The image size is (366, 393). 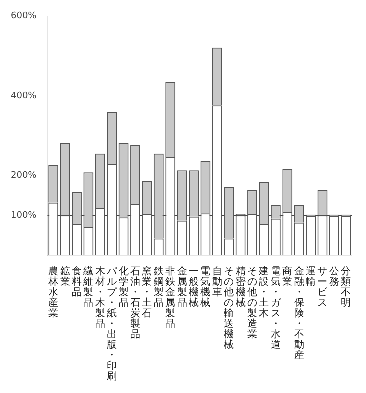 I want to click on x-tick-label: 分類不明, so click(x=346, y=287).